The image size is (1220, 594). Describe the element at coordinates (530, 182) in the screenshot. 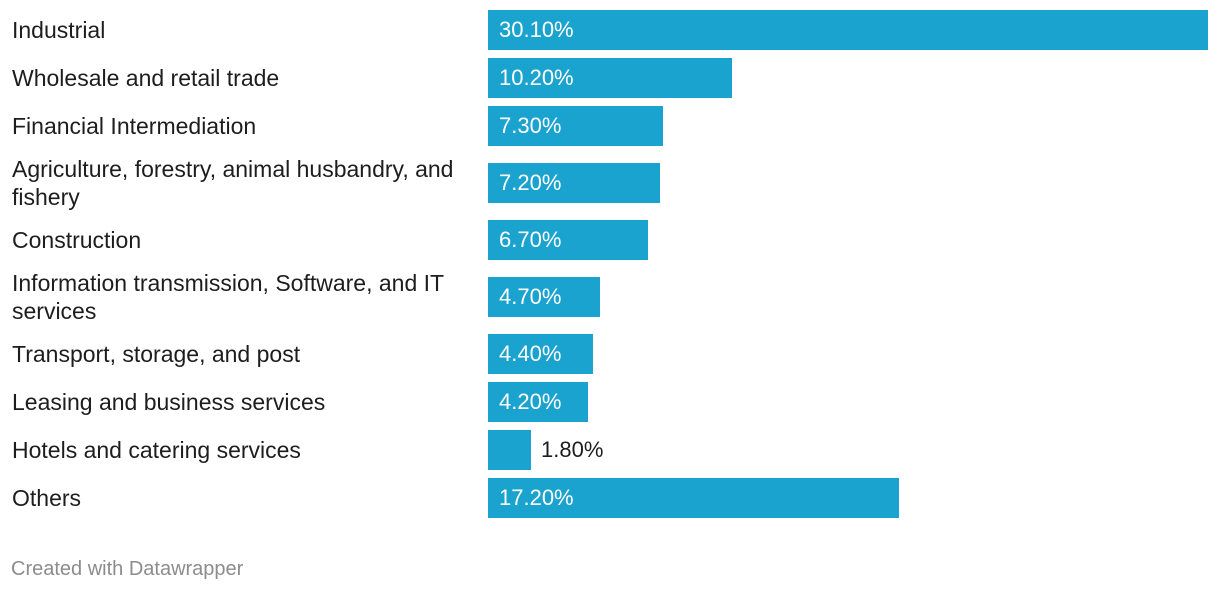

I see `value-label: 7.20%` at that location.